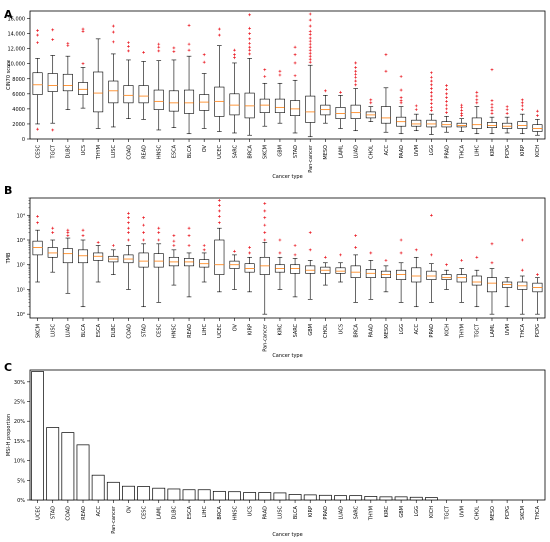 The image size is (550, 542). I want to click on box-hnsc, so click(158, 86).